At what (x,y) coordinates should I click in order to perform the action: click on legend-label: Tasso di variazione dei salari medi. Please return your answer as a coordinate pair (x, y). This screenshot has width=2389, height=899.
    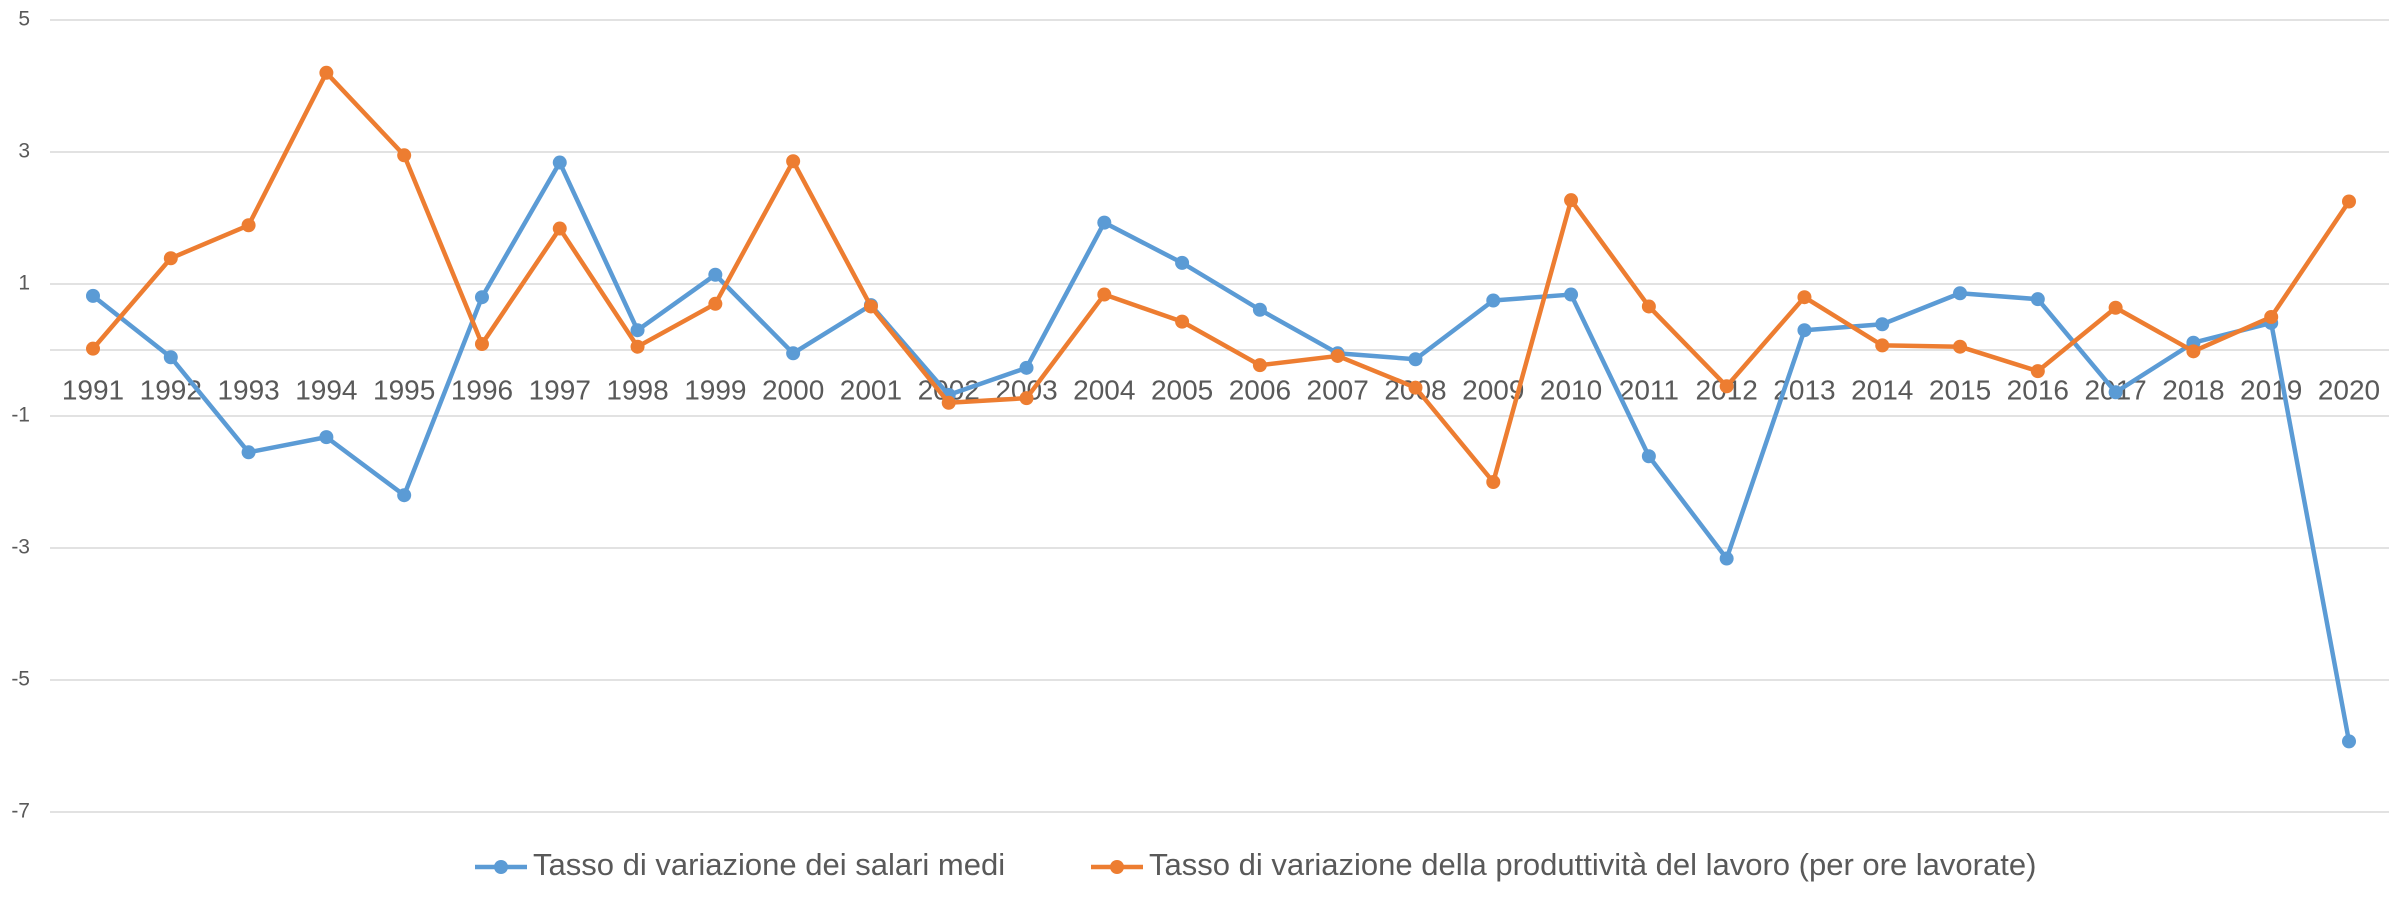
    Looking at the image, I should click on (769, 864).